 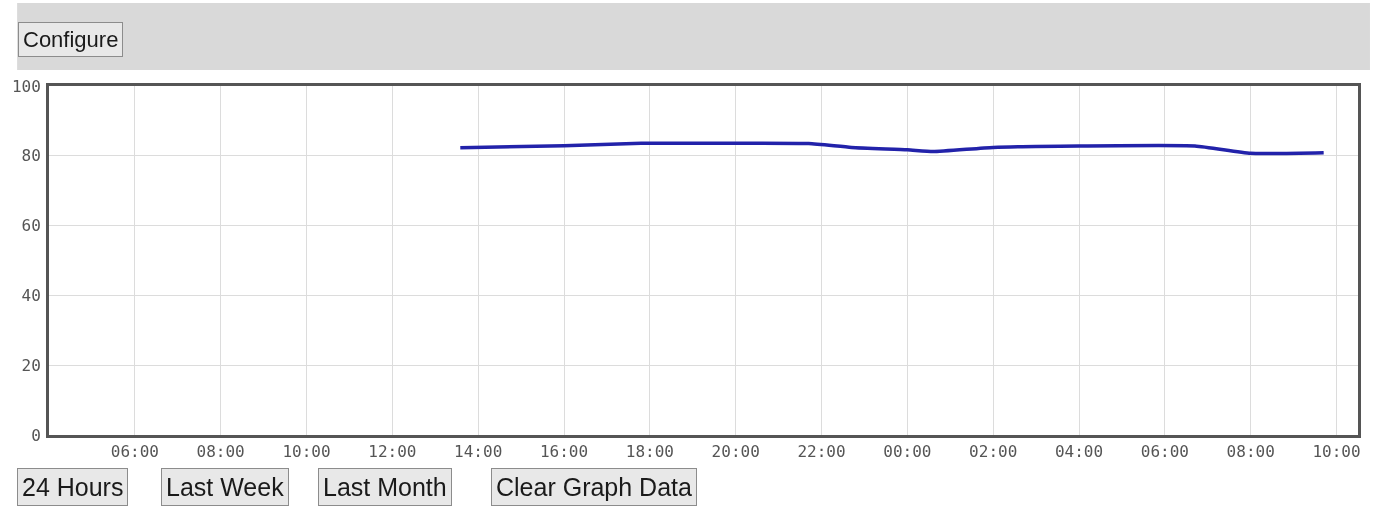 What do you see at coordinates (31, 365) in the screenshot?
I see `y-tick-label: 20` at bounding box center [31, 365].